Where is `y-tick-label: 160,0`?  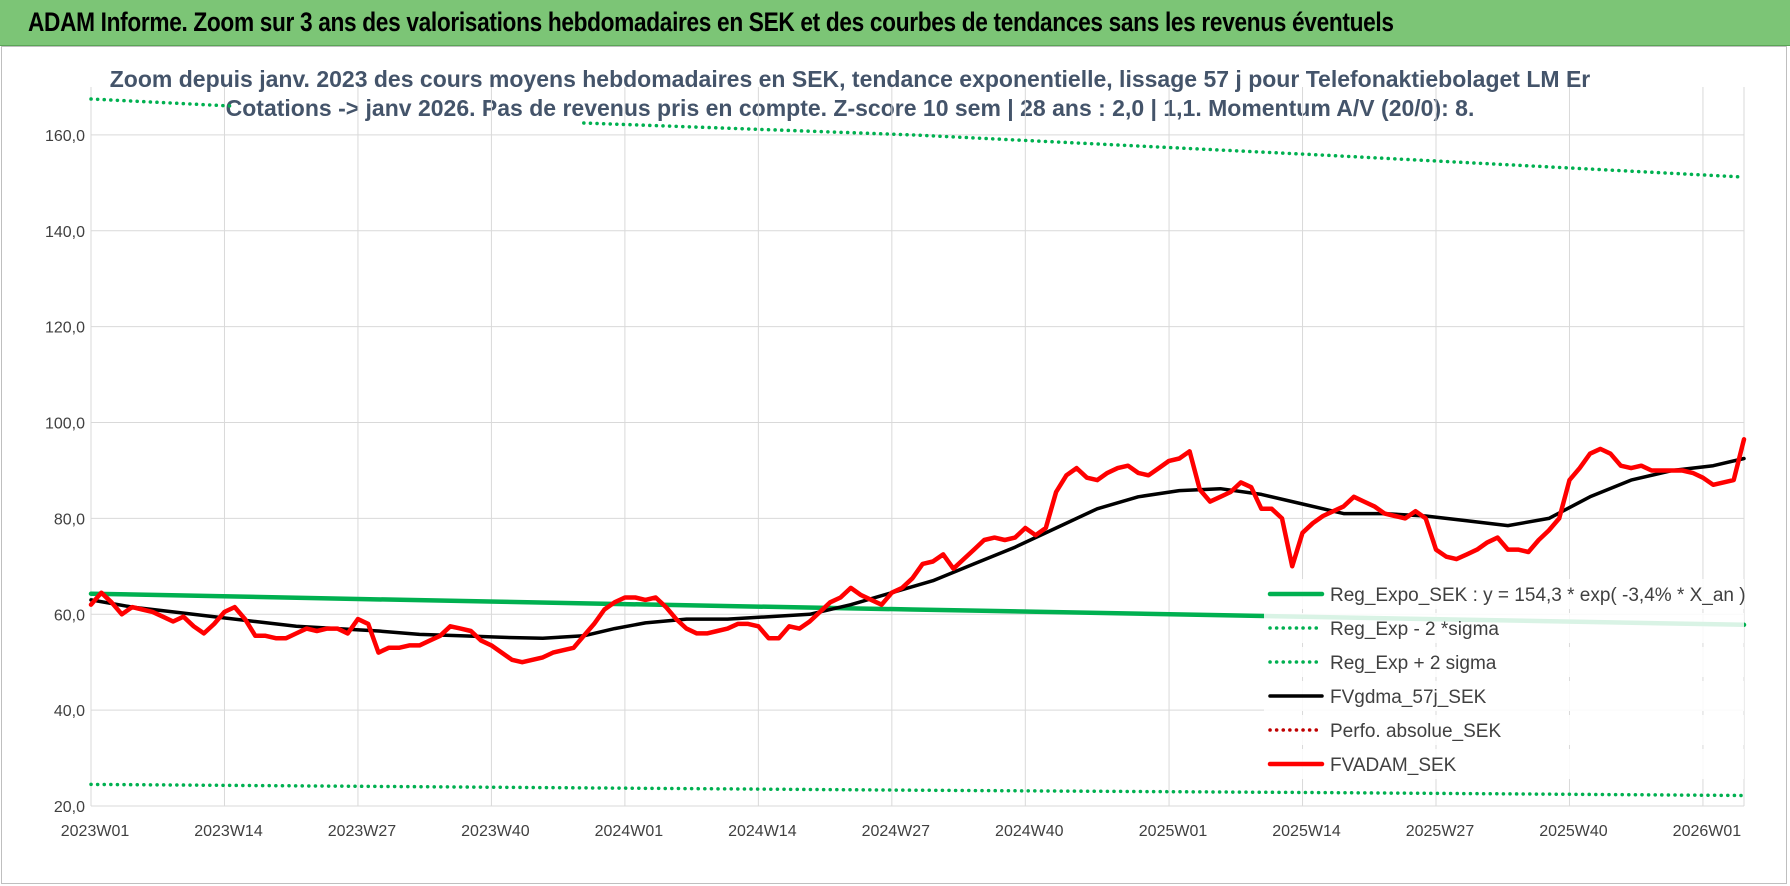 y-tick-label: 160,0 is located at coordinates (65, 136).